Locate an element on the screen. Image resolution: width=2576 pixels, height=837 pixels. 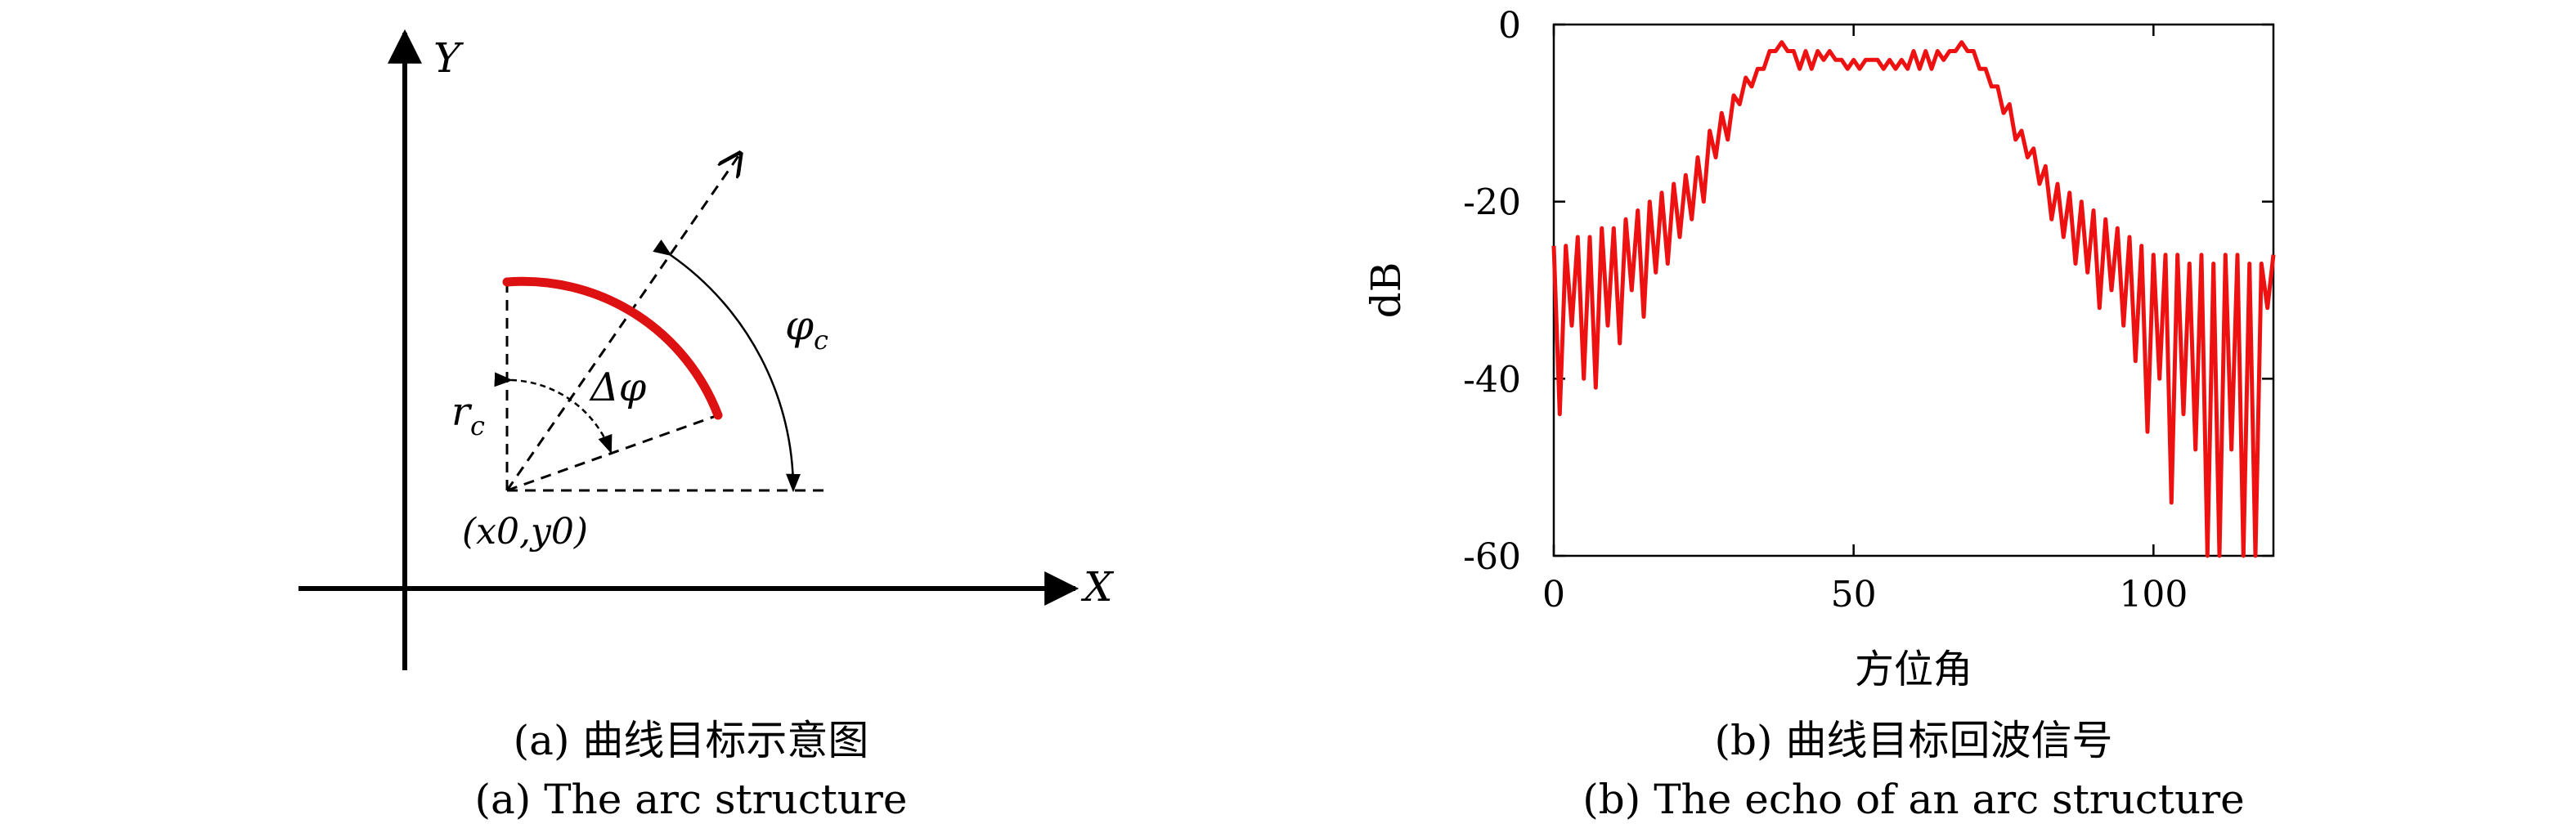
x-axis-title: 方位角 is located at coordinates (1914, 669).